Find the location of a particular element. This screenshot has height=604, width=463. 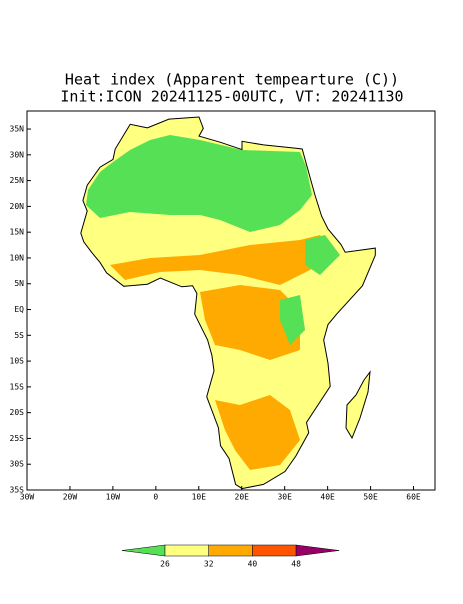

x-tick-label: 30E is located at coordinates (284, 497).